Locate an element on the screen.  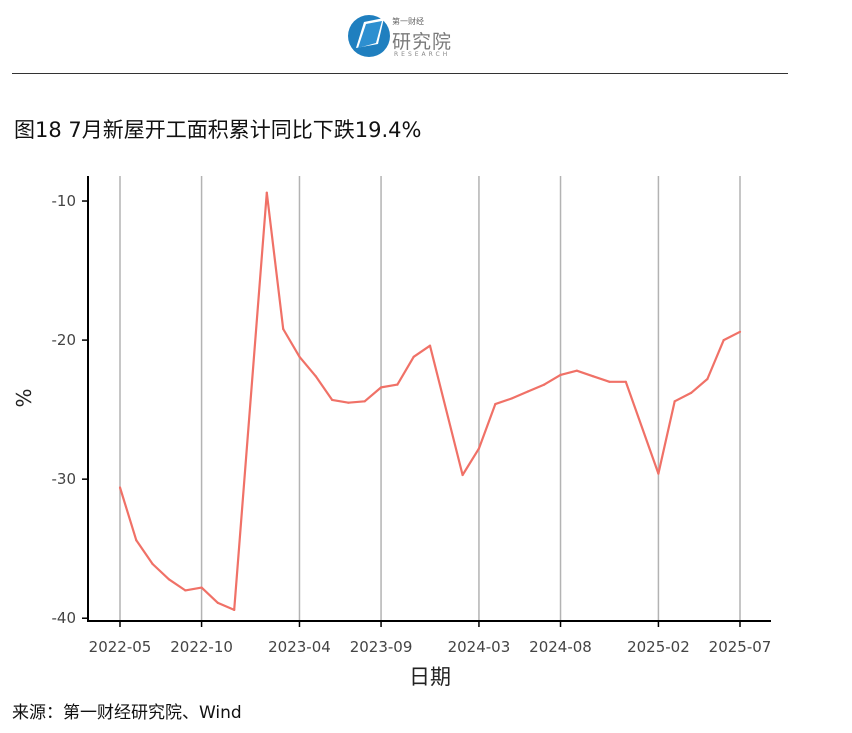
x-tick-label: 2022-05 is located at coordinates (120, 647).